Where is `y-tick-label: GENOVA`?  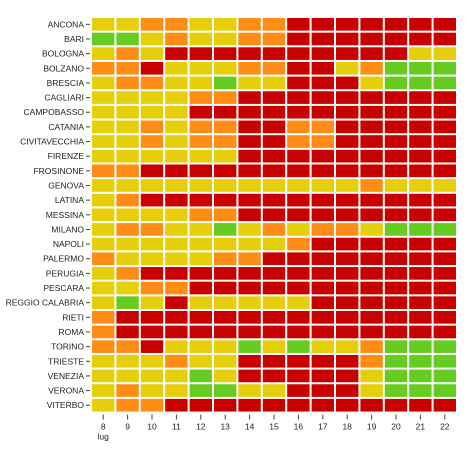 y-tick-label: GENOVA is located at coordinates (66, 185).